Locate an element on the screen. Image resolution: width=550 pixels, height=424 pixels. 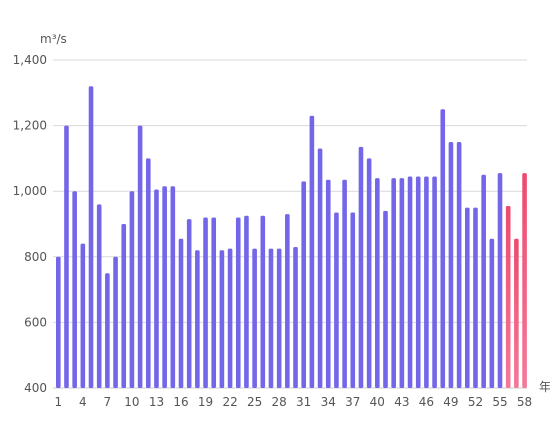
x-tick-label: 46 is located at coordinates (426, 402).